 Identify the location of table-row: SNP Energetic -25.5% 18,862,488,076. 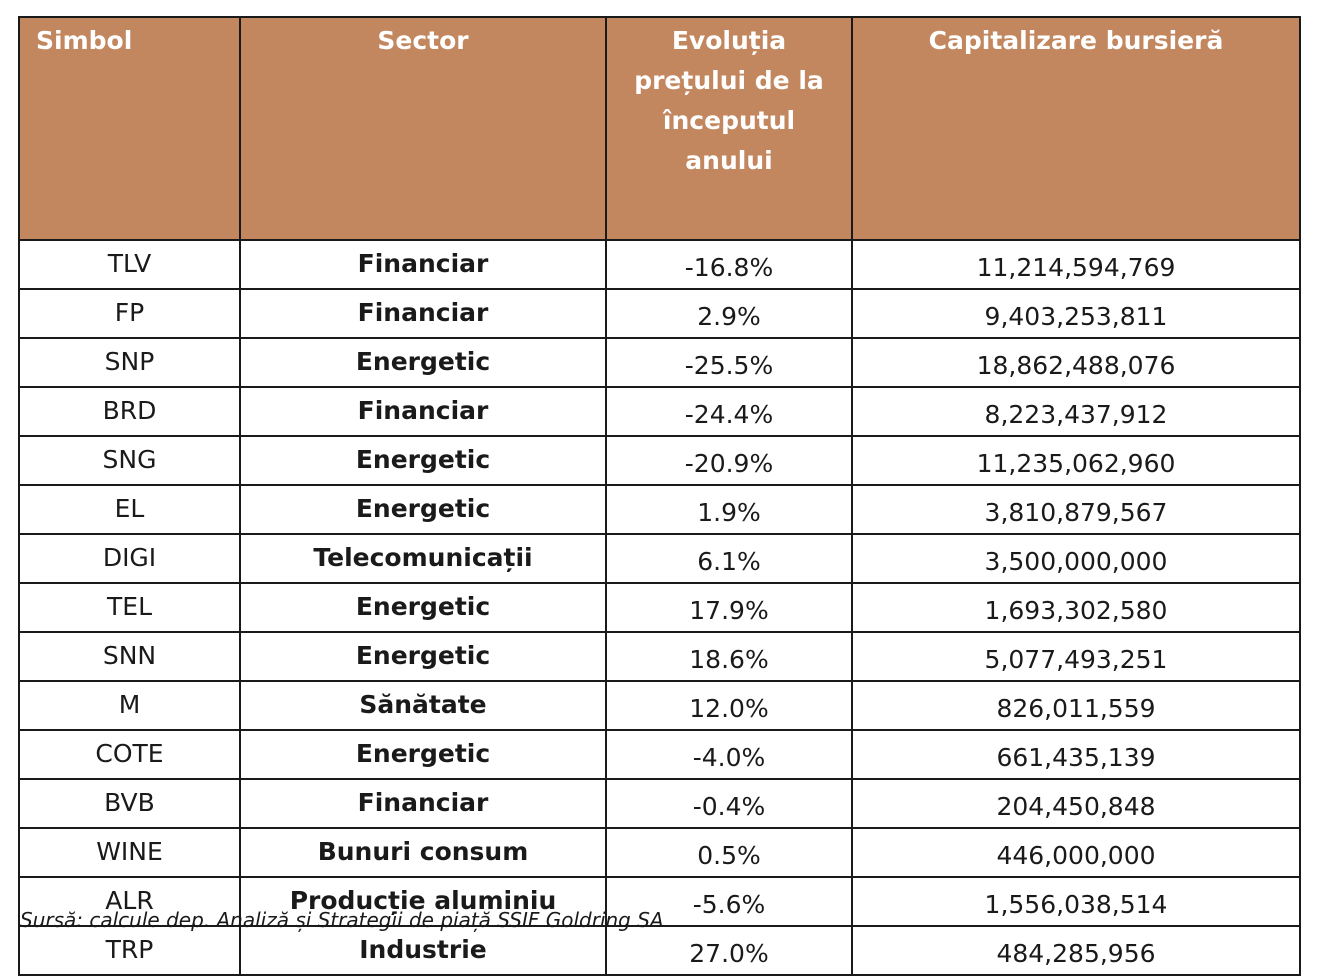
(659, 362).